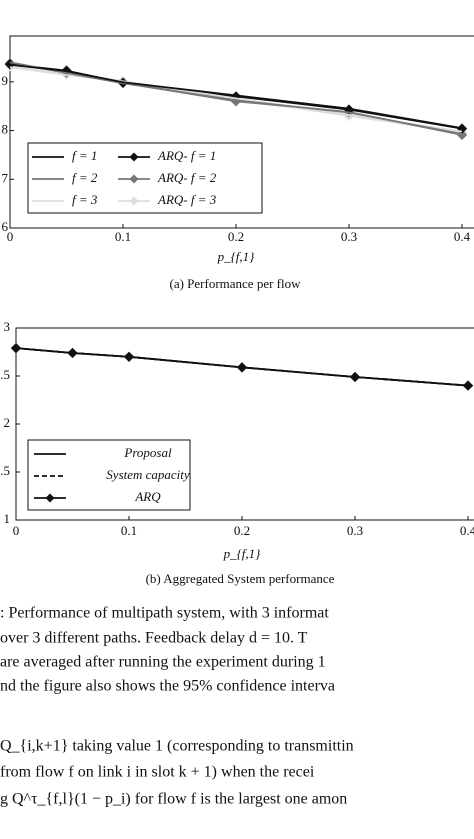 This screenshot has height=839, width=474. Describe the element at coordinates (5, 80) in the screenshot. I see `y-tick-label: 9` at that location.